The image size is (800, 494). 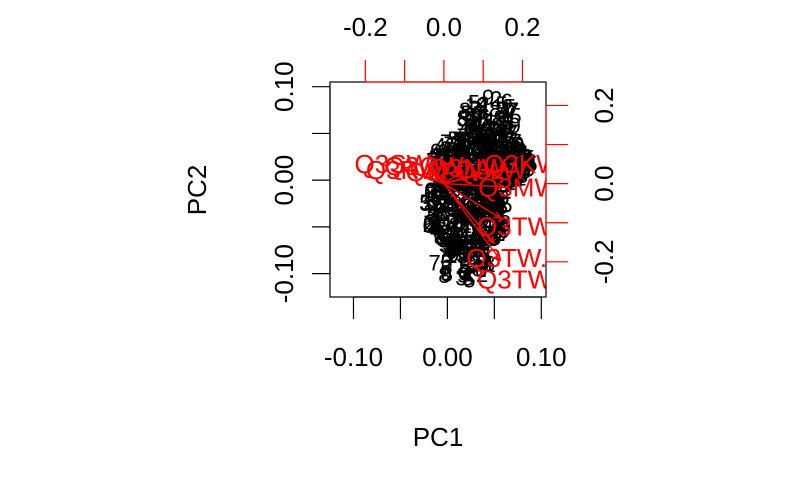 I want to click on x-axis: -0.10 0.00 0.10, so click(x=445, y=334).